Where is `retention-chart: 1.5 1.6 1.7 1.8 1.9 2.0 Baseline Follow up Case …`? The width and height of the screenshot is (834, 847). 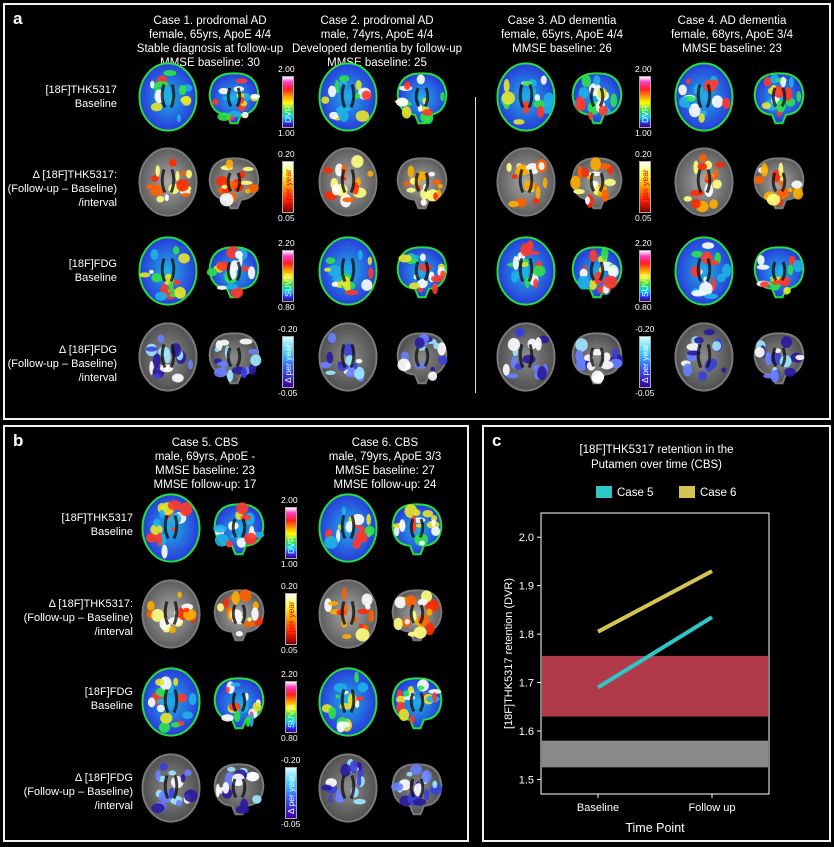
retention-chart: 1.5 1.6 1.7 1.8 1.9 2.0 Baseline Follow up Case … is located at coordinates (636, 660).